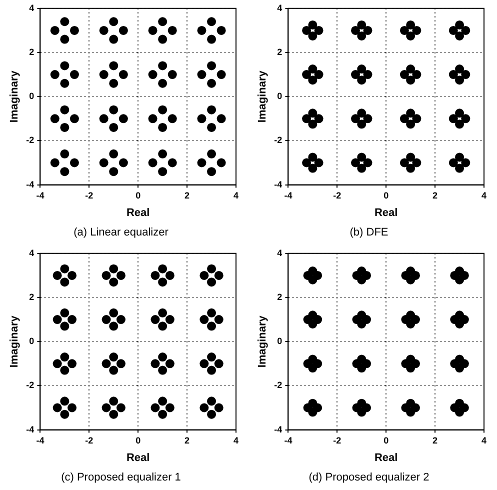  Describe the element at coordinates (121, 477) in the screenshot. I see `text: (c) Proposed equalizer 1` at that location.